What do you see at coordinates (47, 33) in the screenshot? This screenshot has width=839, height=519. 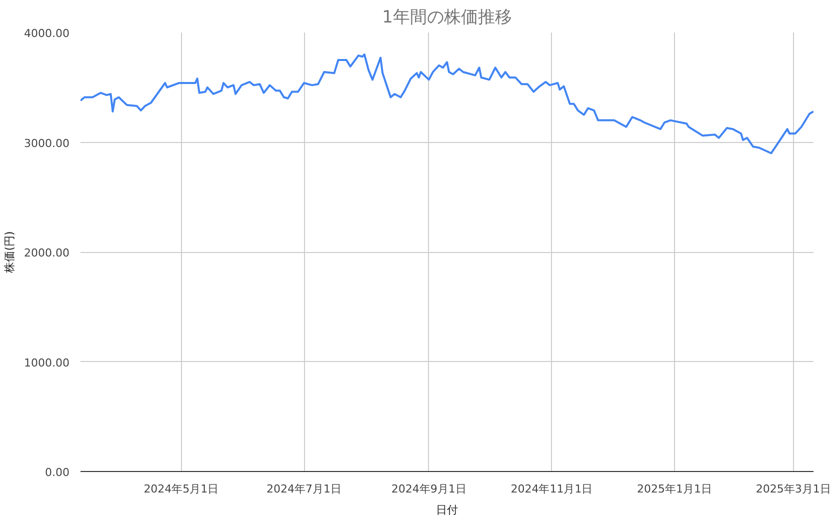 I see `y-tick-label: 4000.00` at bounding box center [47, 33].